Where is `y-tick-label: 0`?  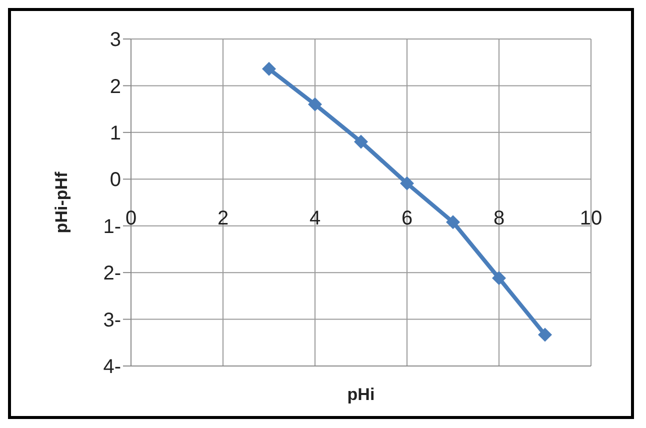 y-tick-label: 0 is located at coordinates (115, 180).